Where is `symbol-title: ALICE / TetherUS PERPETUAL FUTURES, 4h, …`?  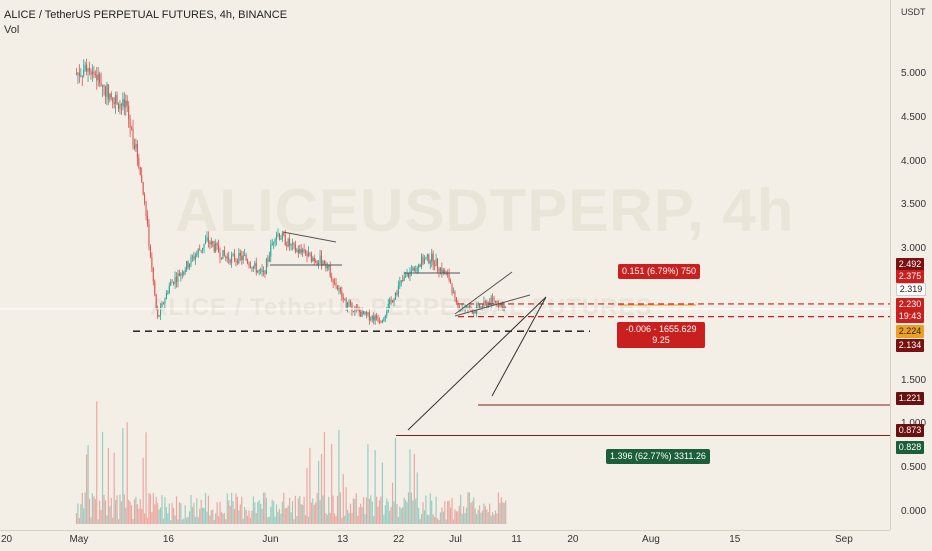 symbol-title: ALICE / TetherUS PERPETUAL FUTURES, 4h, … is located at coordinates (146, 15).